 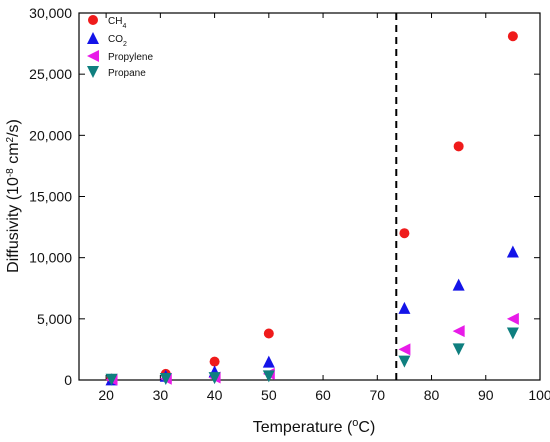 What do you see at coordinates (50, 197) in the screenshot?
I see `y-tick-label-15-000: 15,000` at bounding box center [50, 197].